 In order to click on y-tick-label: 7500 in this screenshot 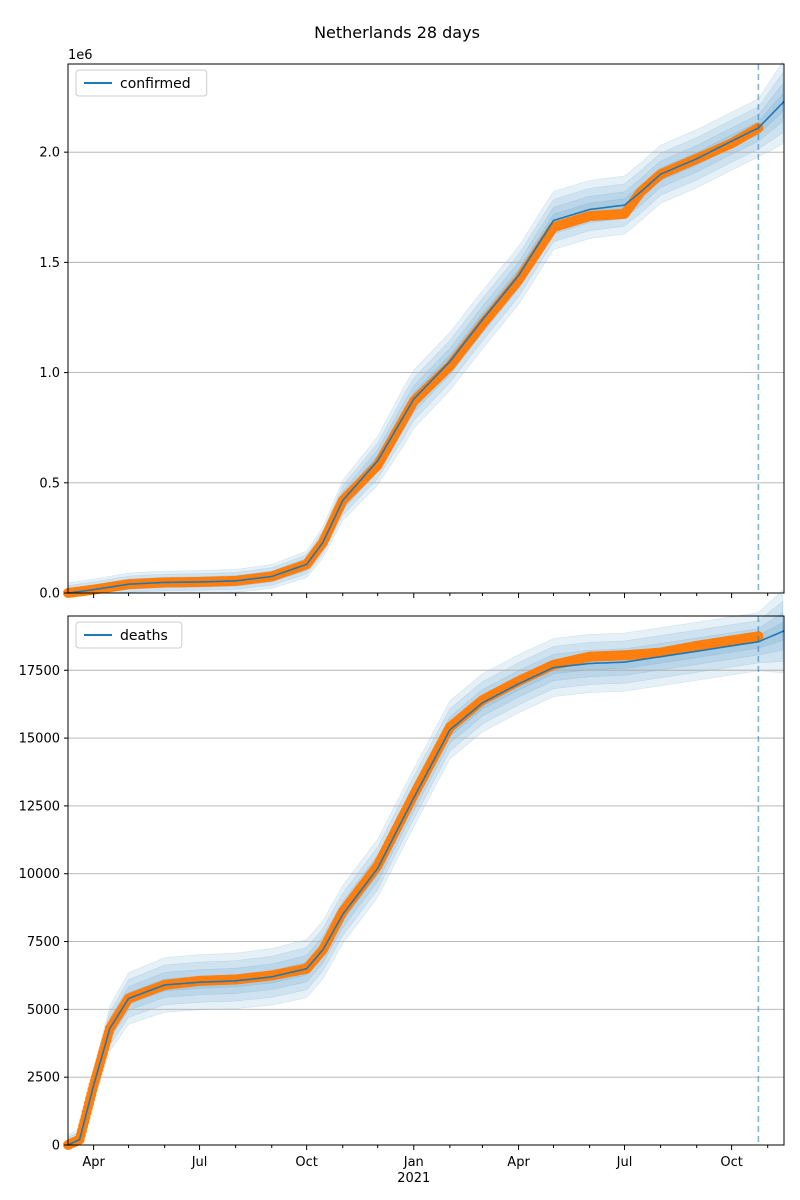, I will do `click(43, 942)`.